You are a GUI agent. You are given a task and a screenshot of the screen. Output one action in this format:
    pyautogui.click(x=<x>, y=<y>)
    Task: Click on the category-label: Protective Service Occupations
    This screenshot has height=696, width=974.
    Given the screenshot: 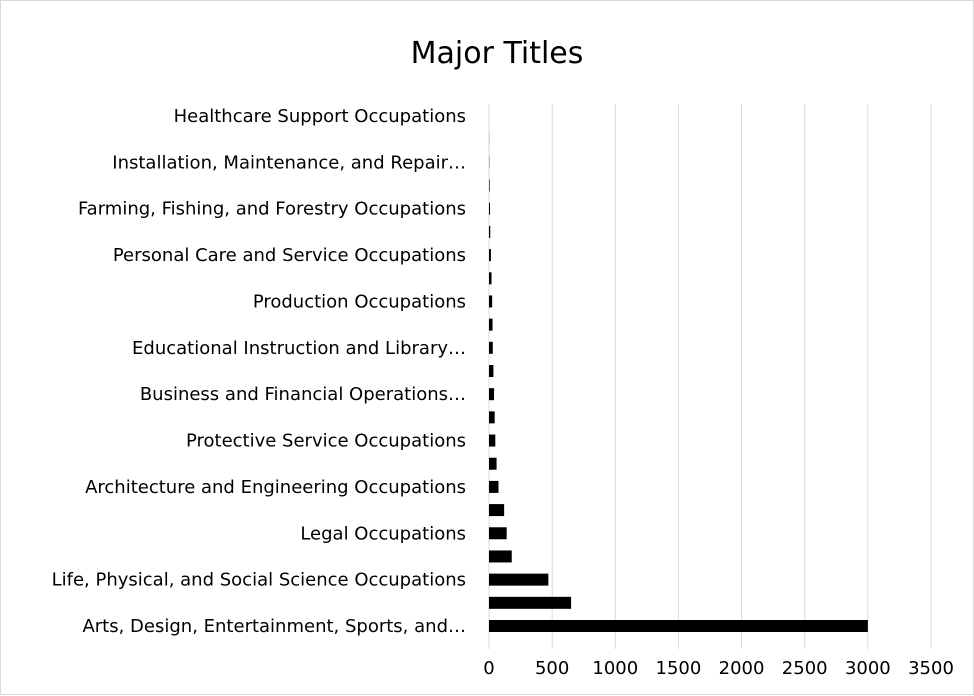 What is the action you would take?
    pyautogui.click(x=326, y=441)
    